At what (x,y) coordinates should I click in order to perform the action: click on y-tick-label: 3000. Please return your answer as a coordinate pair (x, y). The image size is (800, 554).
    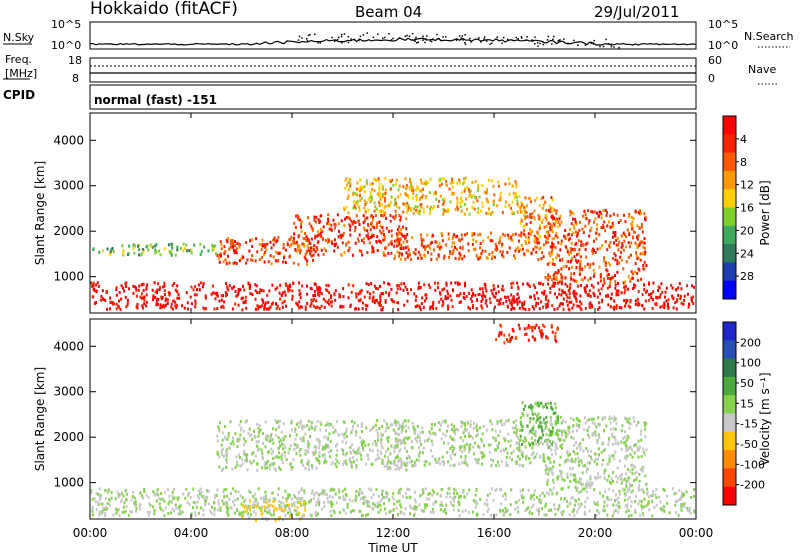
    Looking at the image, I should click on (68, 186).